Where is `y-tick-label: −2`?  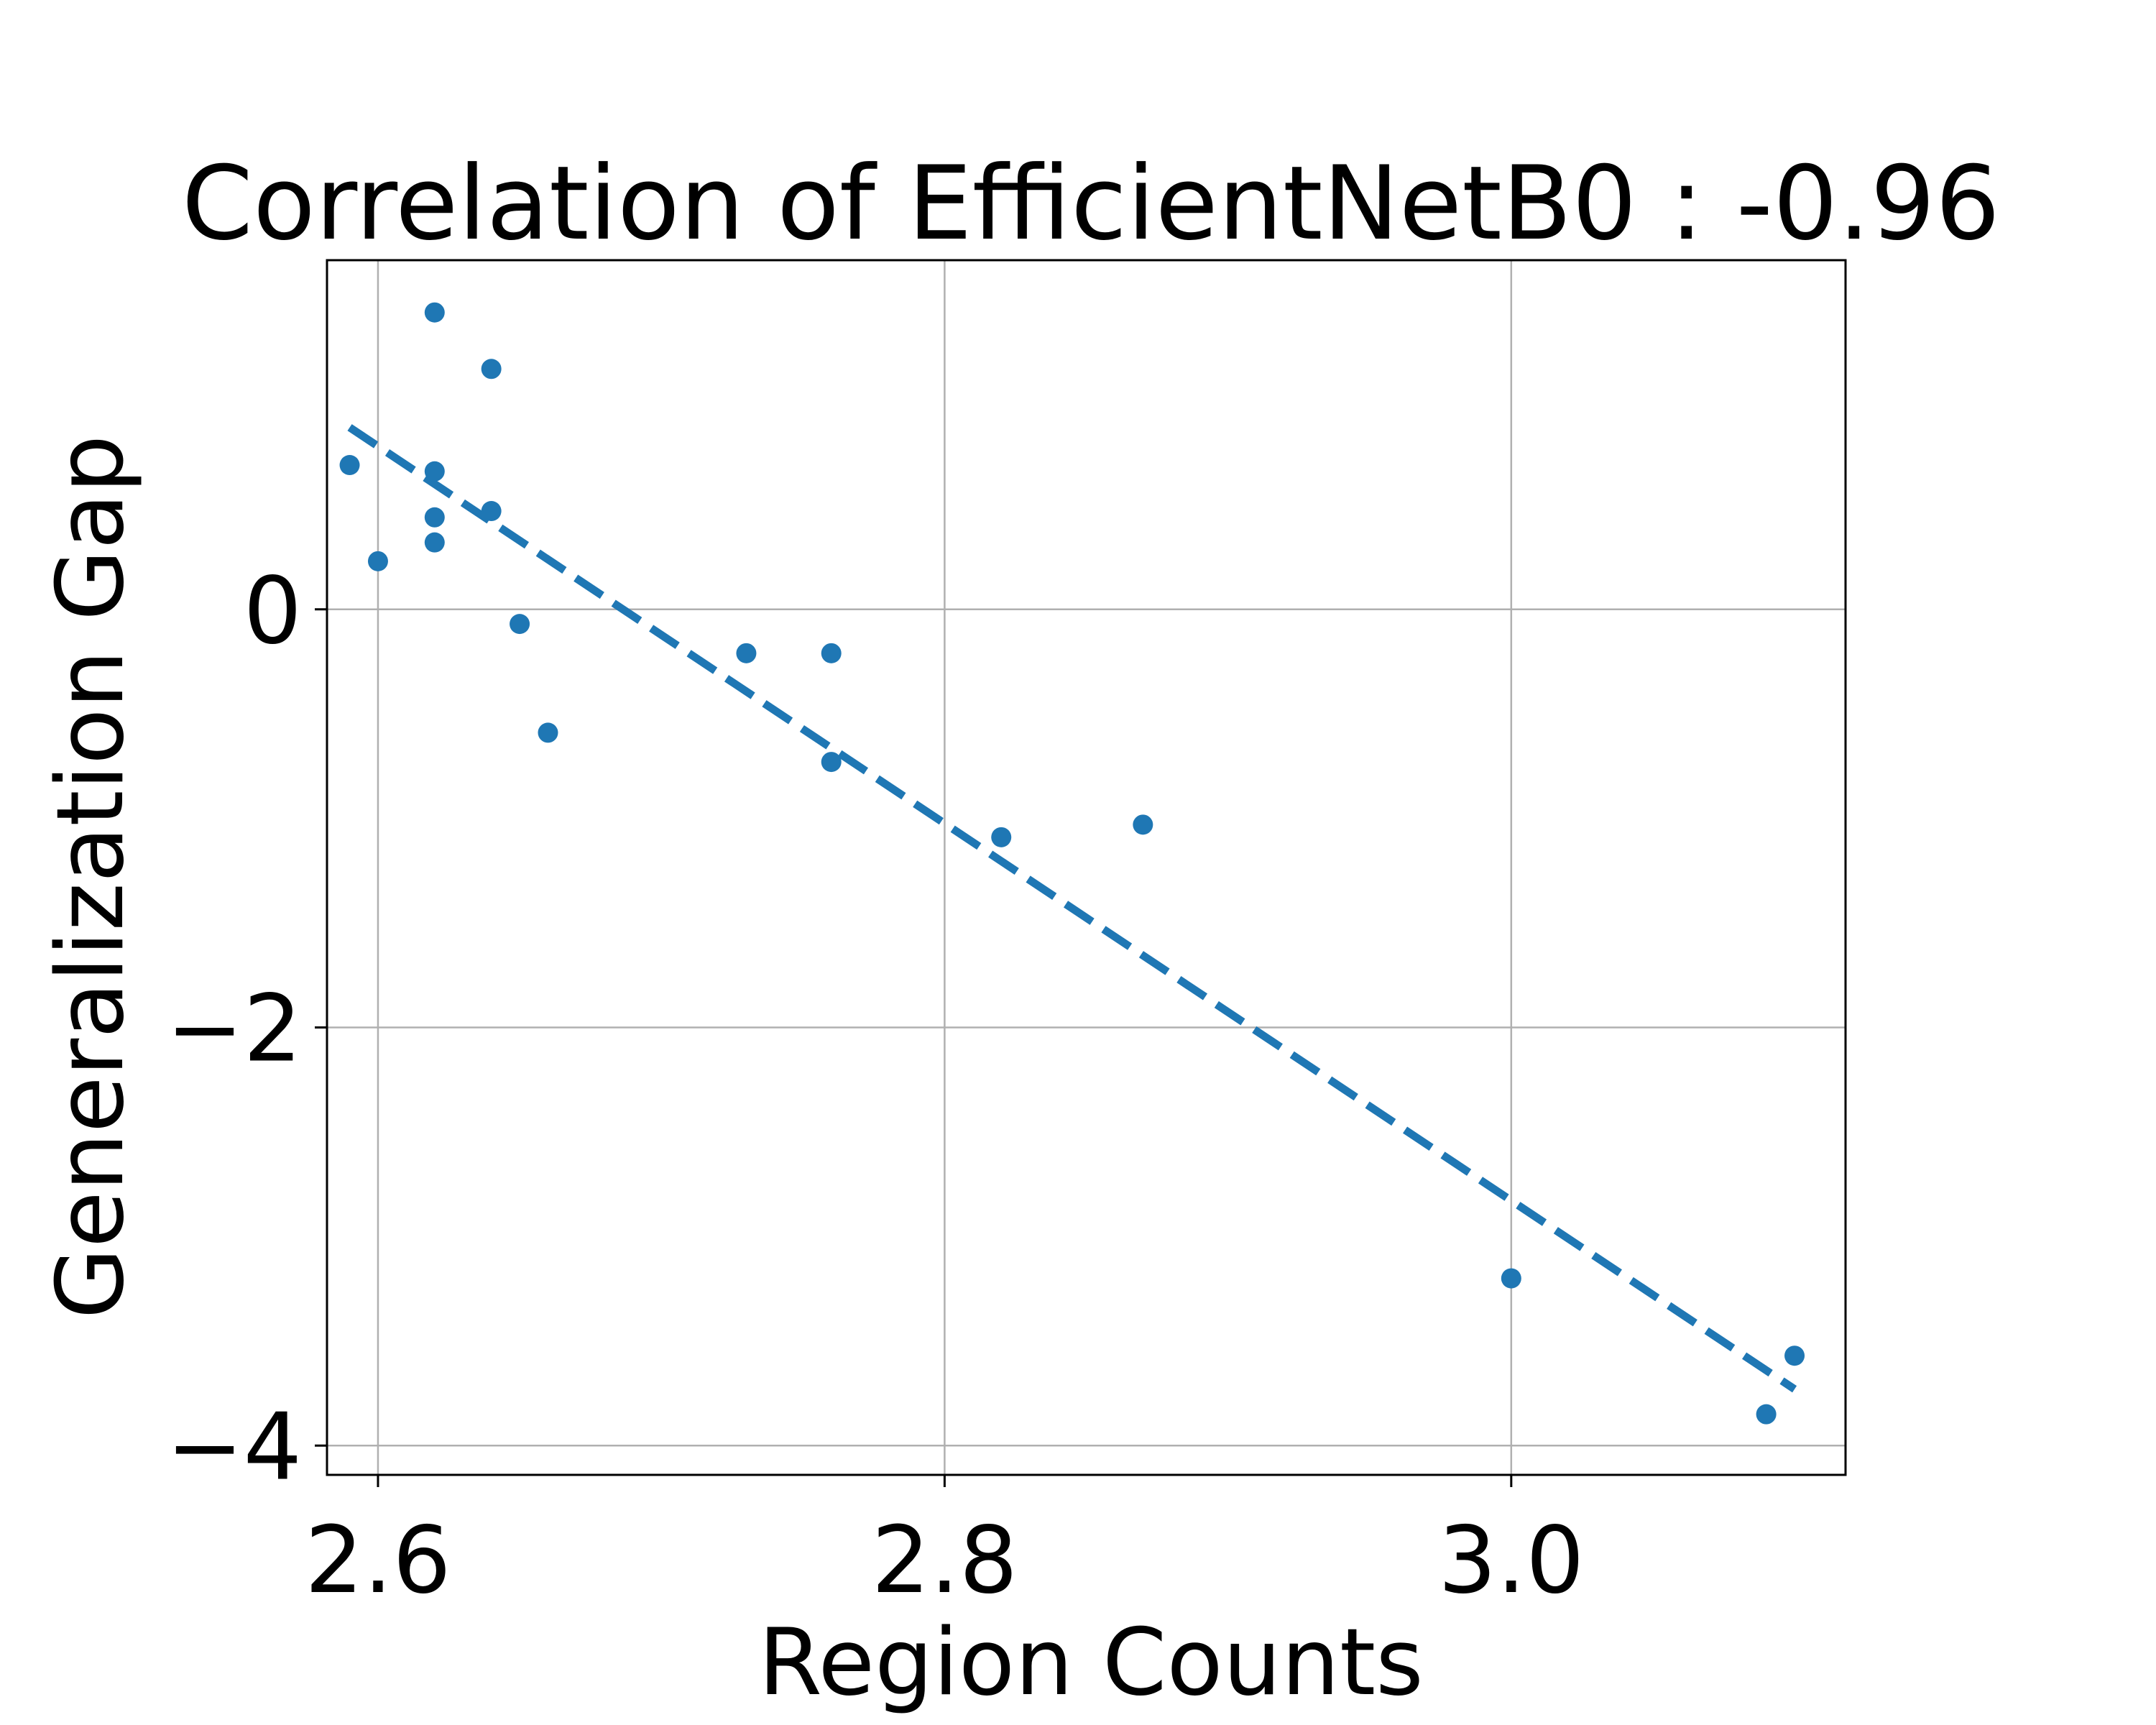 y-tick-label: −2 is located at coordinates (234, 1029).